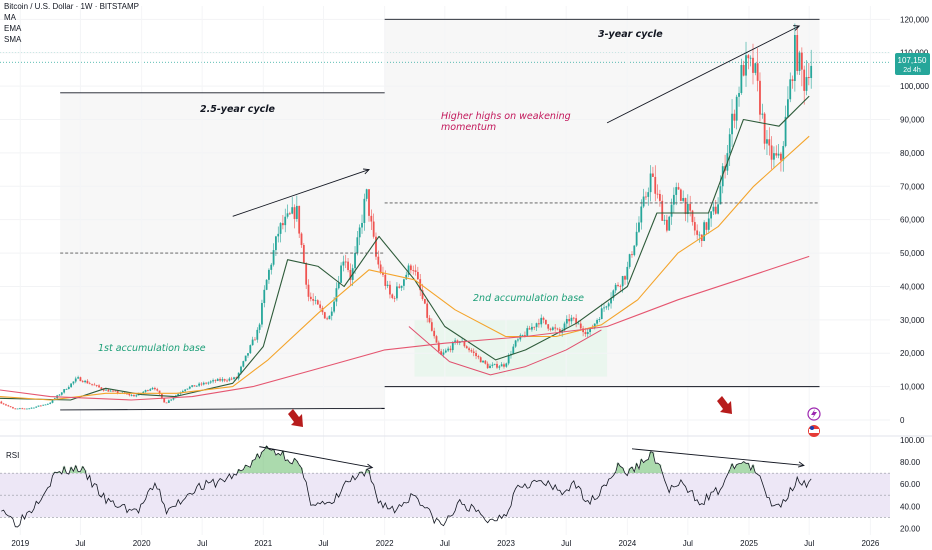 This screenshot has width=932, height=550. What do you see at coordinates (912, 253) in the screenshot?
I see `price-tick-label: 50,000` at bounding box center [912, 253].